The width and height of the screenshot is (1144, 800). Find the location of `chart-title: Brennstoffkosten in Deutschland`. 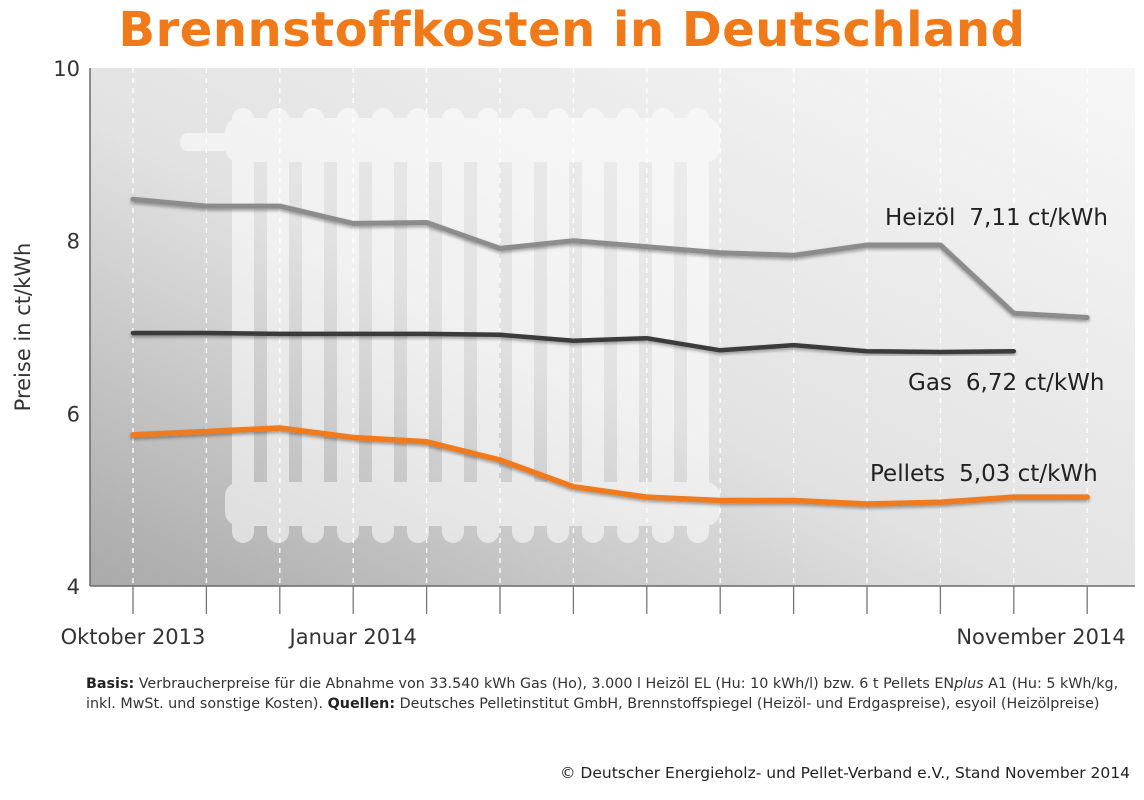

chart-title: Brennstoffkosten in Deutschland is located at coordinates (572, 30).